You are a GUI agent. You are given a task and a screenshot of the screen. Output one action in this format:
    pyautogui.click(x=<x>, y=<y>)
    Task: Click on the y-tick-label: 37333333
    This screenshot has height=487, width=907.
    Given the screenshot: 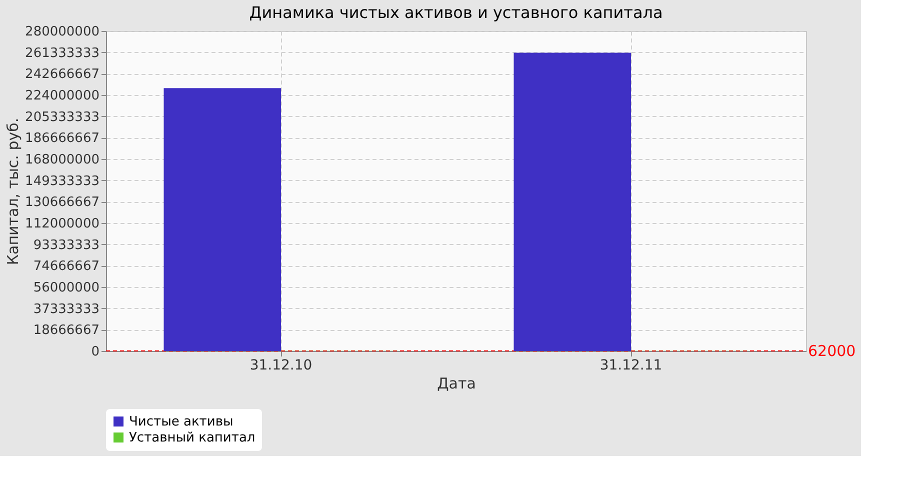 What is the action you would take?
    pyautogui.click(x=66, y=309)
    